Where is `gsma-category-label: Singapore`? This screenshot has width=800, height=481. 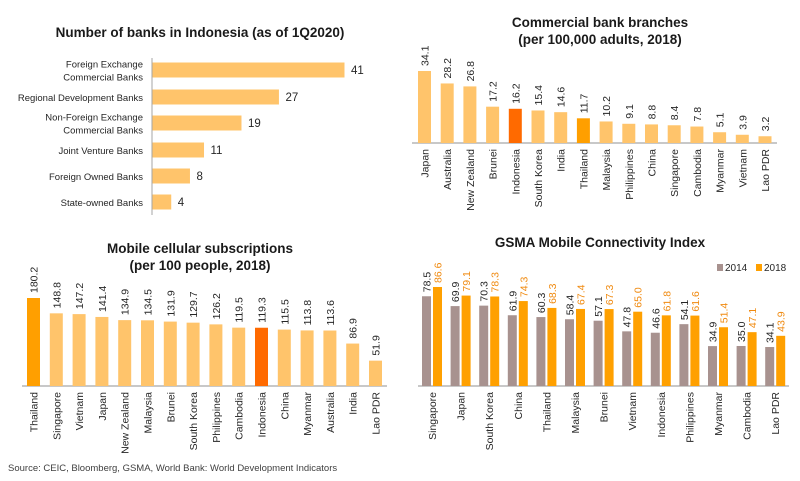 gsma-category-label: Singapore is located at coordinates (433, 416).